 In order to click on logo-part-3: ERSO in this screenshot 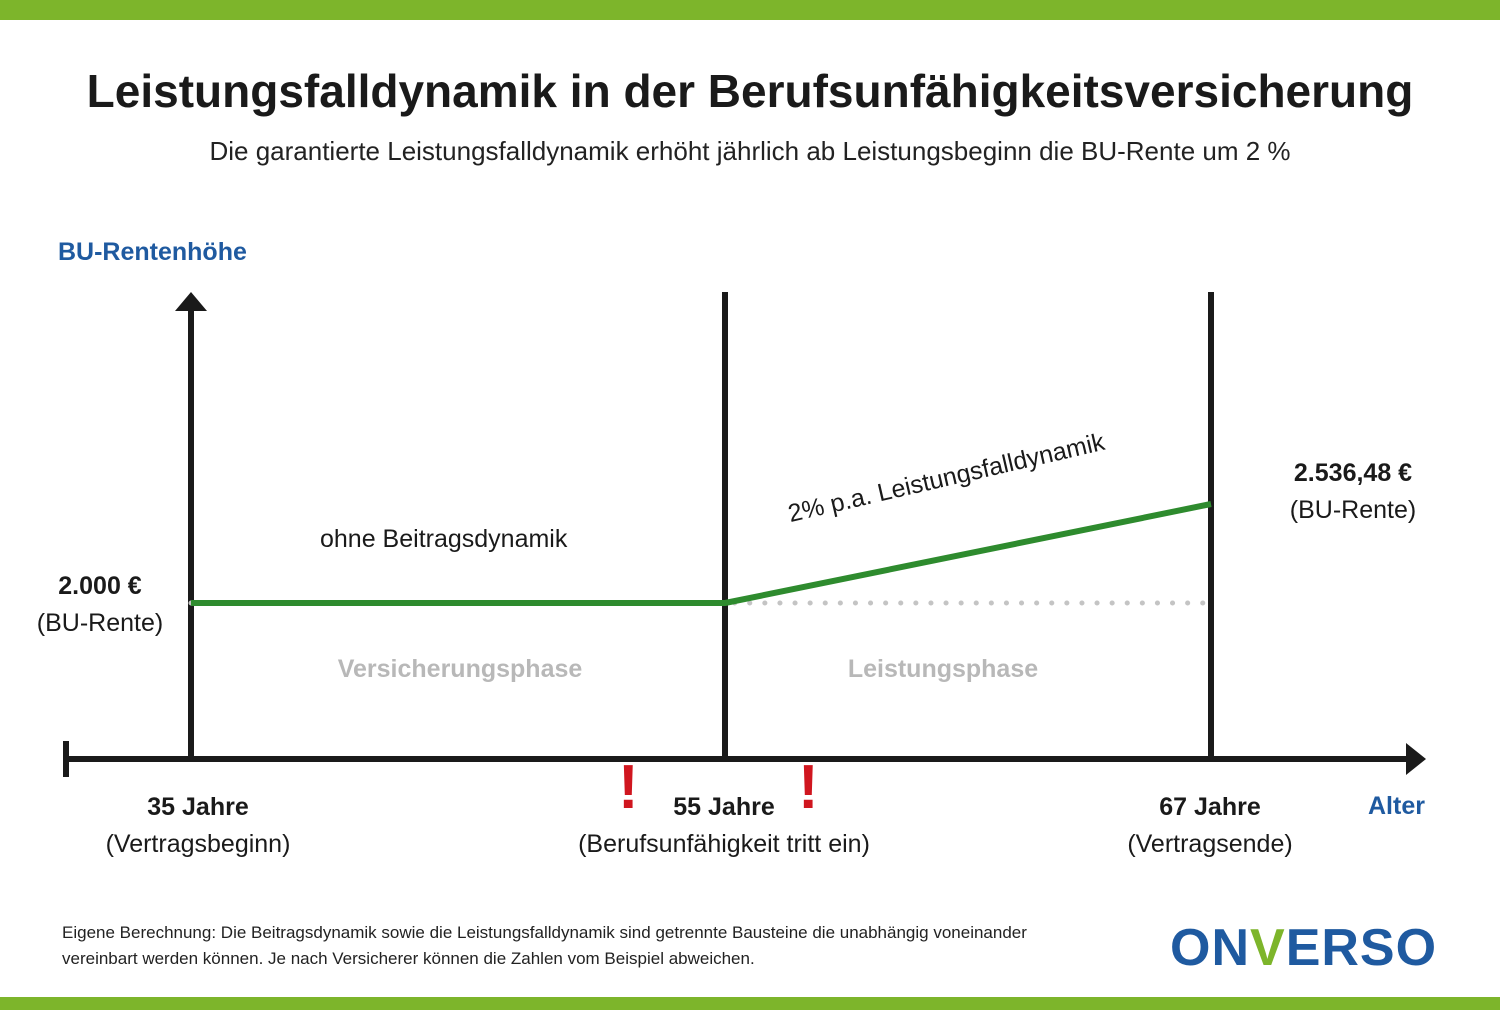, I will do `click(1361, 948)`.